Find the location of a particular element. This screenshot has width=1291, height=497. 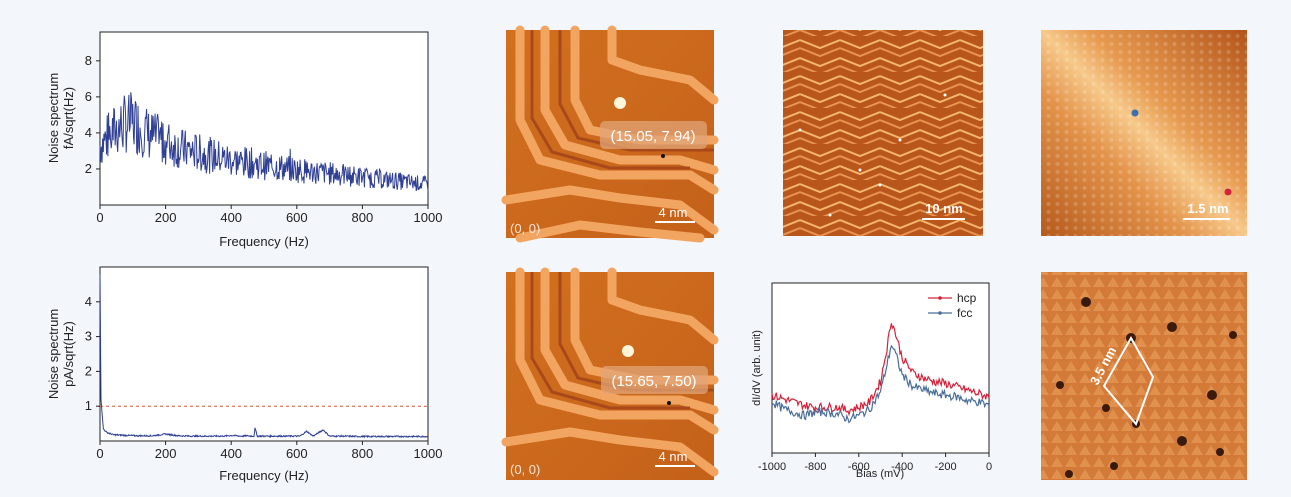

stm-top-steps-dark is located at coordinates (622, 100).